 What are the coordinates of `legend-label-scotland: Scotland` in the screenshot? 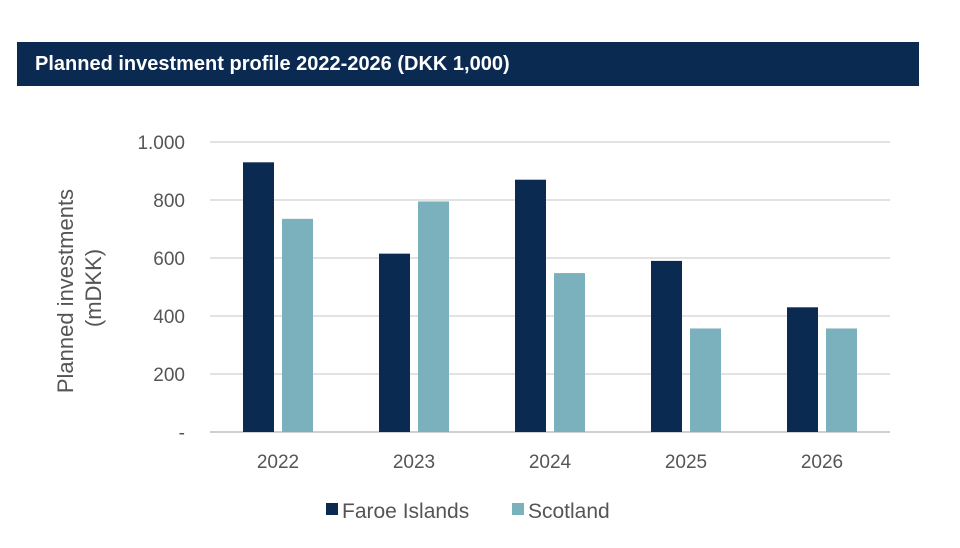 It's located at (569, 511).